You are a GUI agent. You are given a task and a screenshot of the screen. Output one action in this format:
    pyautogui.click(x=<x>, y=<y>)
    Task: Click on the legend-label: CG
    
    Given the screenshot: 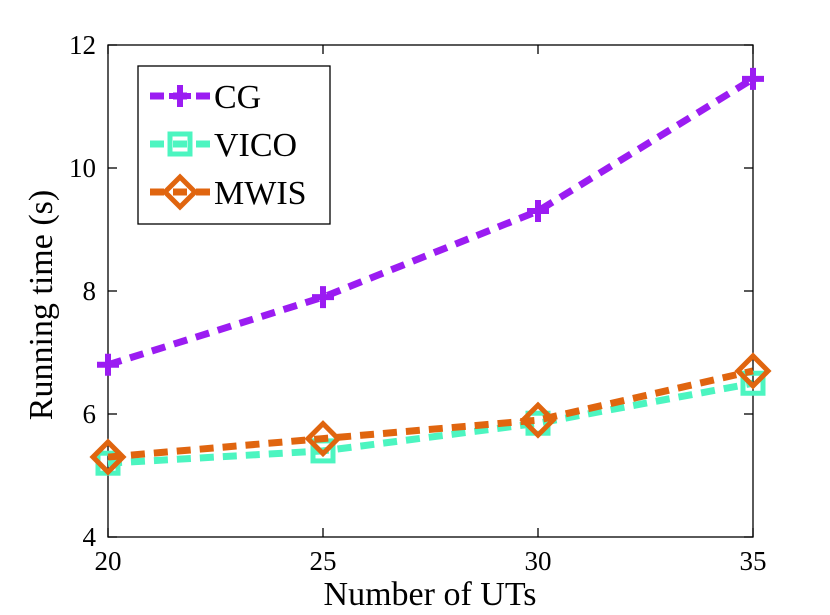 What is the action you would take?
    pyautogui.click(x=237, y=97)
    